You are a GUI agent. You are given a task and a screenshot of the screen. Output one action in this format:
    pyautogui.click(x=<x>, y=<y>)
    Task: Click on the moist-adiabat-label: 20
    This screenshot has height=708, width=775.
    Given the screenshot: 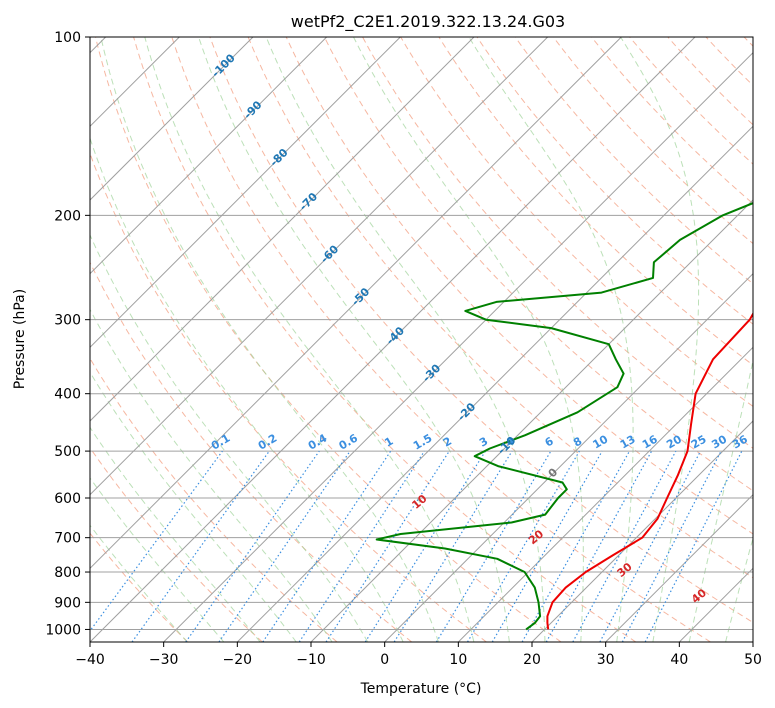 What is the action you would take?
    pyautogui.click(x=536, y=537)
    